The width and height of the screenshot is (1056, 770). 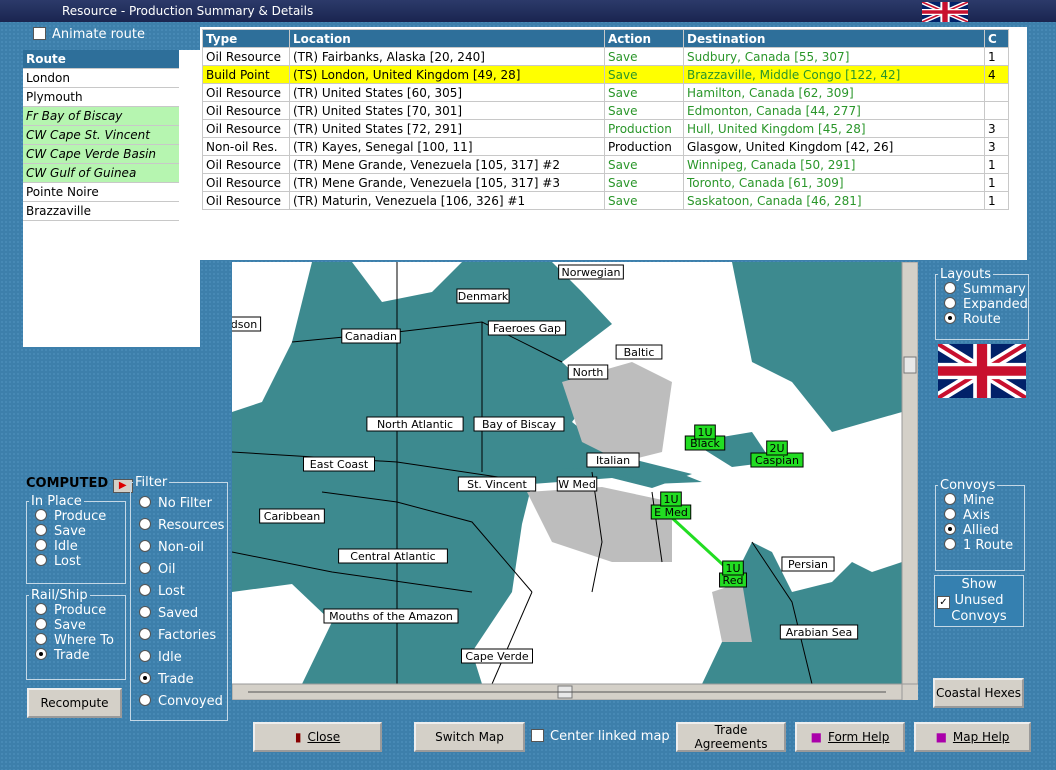 I want to click on group-legend: In Place, so click(x=56, y=501).